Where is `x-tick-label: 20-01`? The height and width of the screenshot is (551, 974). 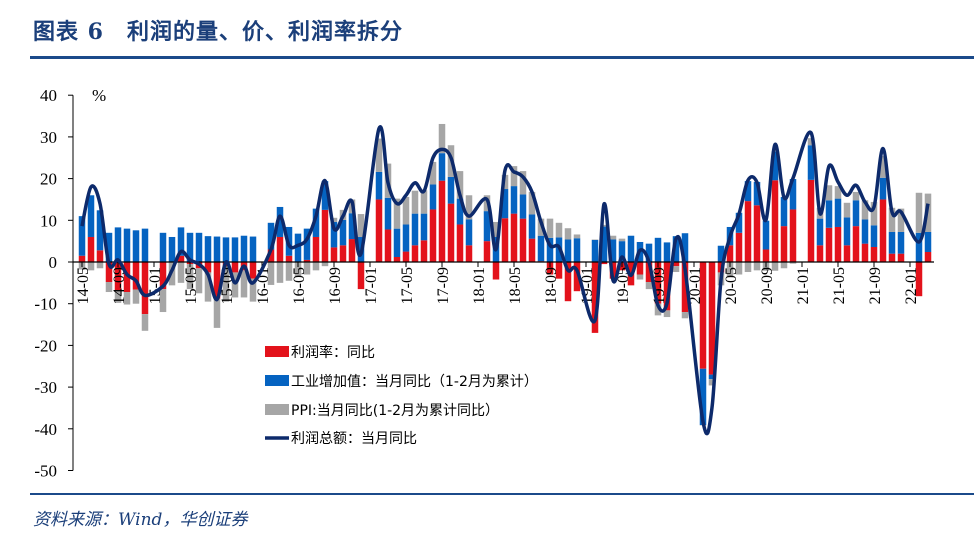
x-tick-label: 20-01 is located at coordinates (695, 285).